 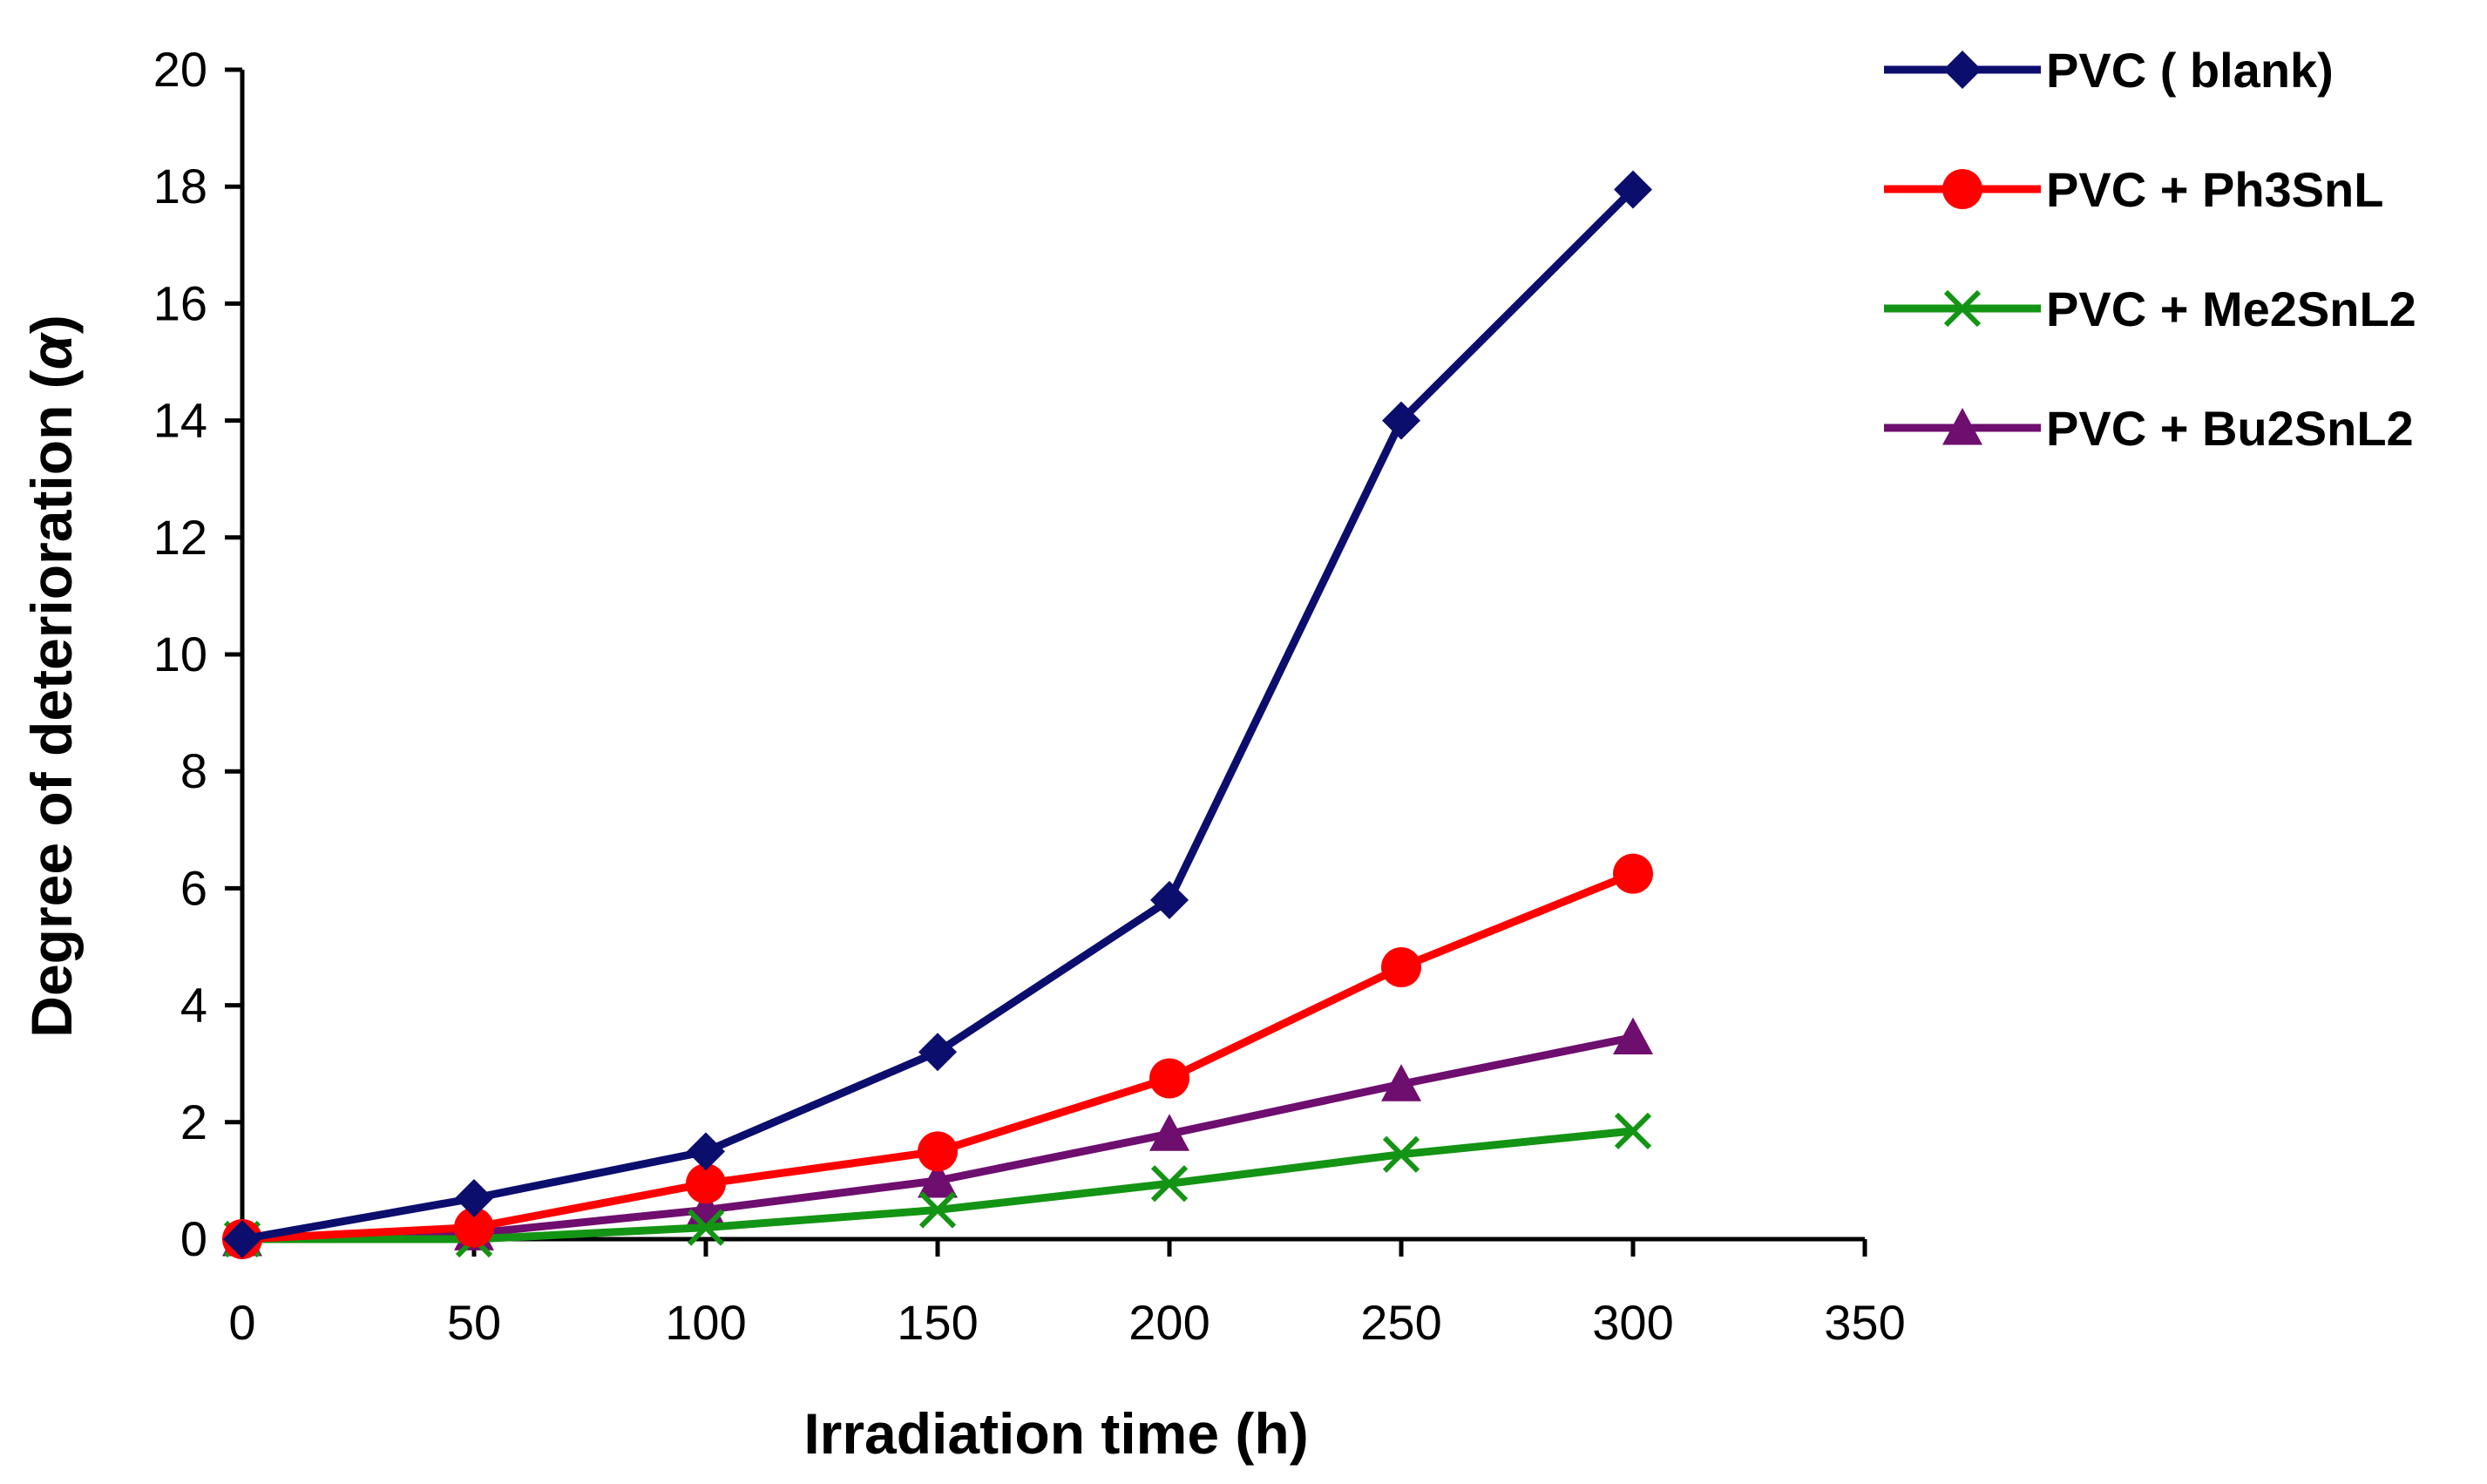 I want to click on y-axis-title: Degree of deterioration (α), so click(x=52, y=676).